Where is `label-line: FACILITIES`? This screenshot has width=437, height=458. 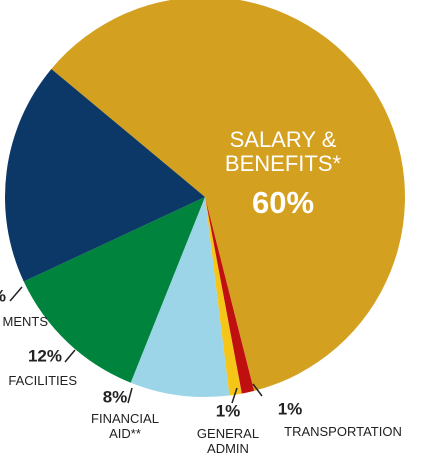 label-line: FACILITIES is located at coordinates (42, 380).